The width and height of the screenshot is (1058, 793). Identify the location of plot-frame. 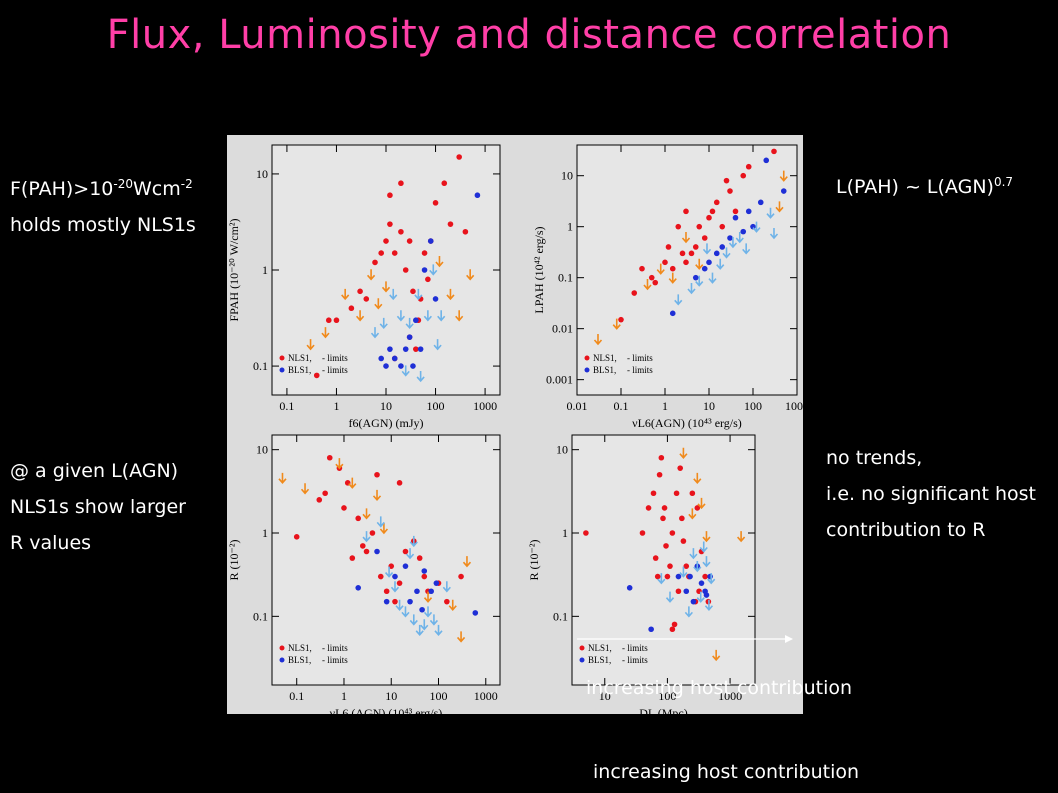
(386, 270).